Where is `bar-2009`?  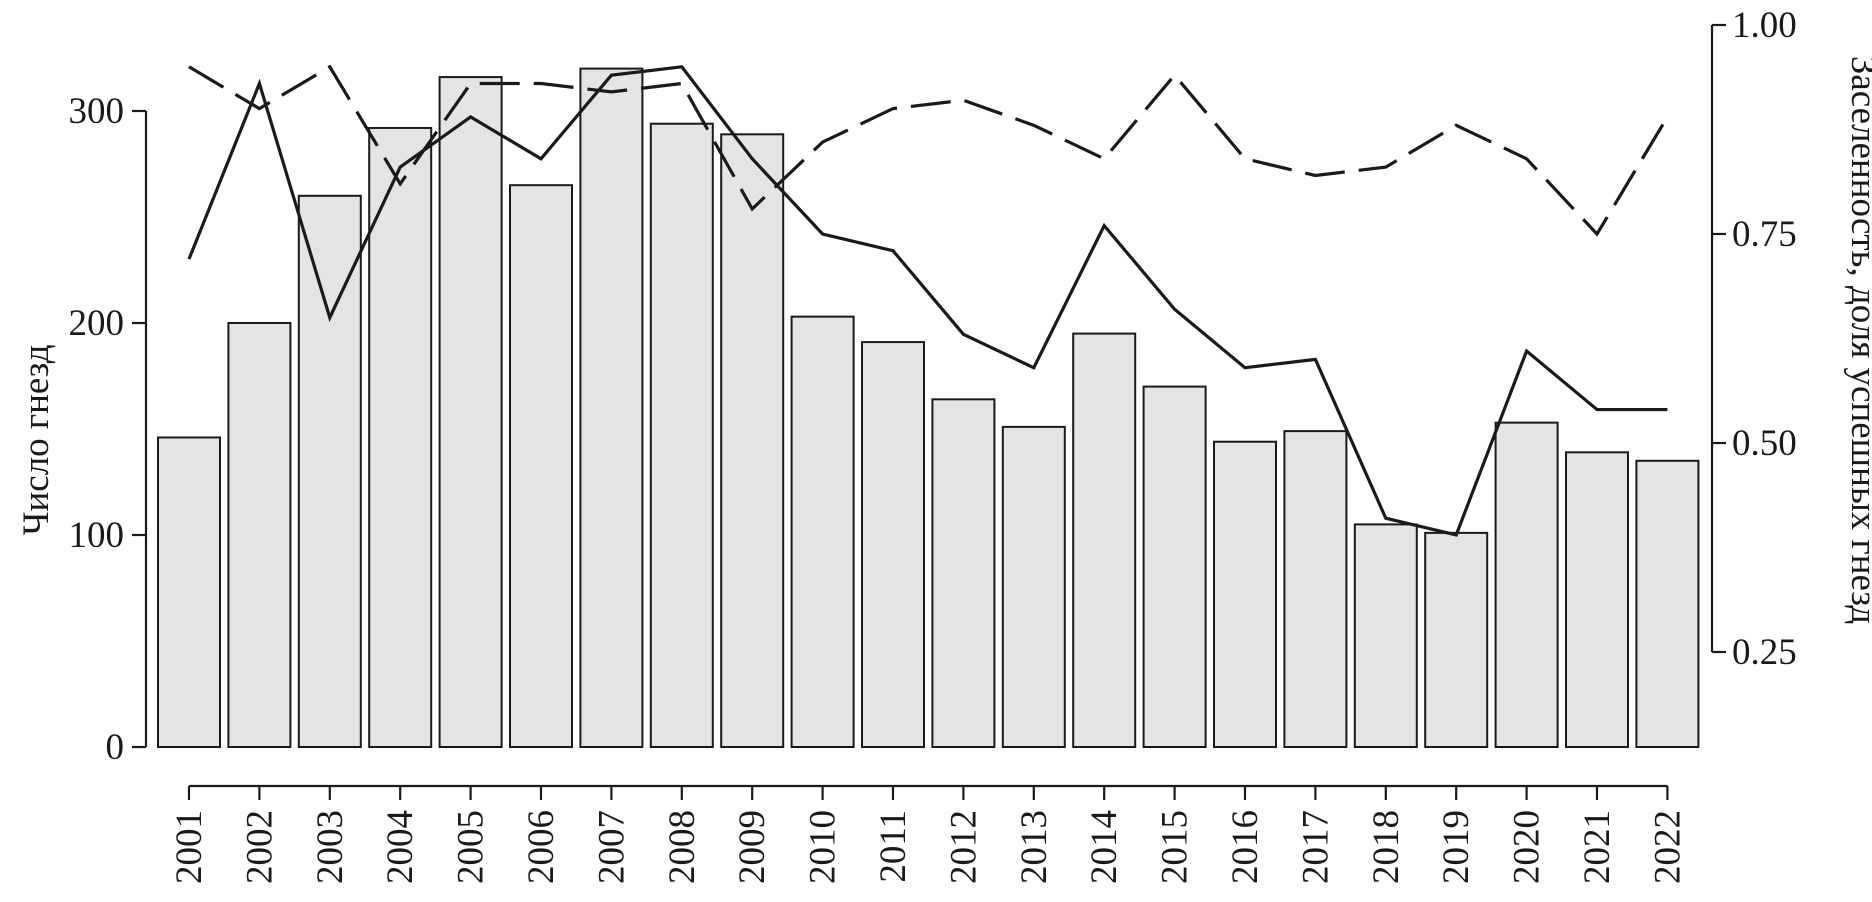 bar-2009 is located at coordinates (752, 440).